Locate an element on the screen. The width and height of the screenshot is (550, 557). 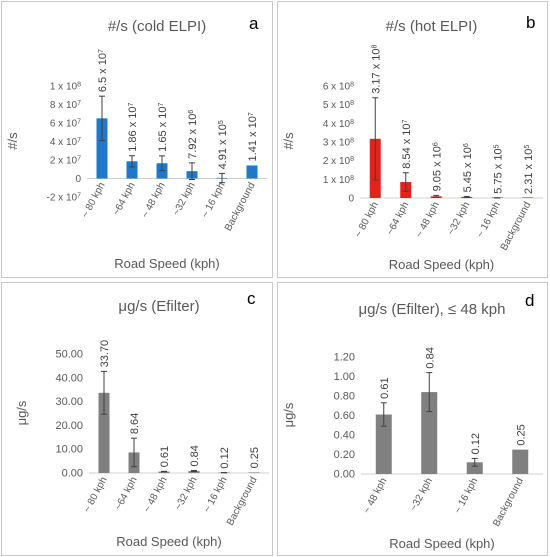
x-tick-label-group: ~ 80 kph is located at coordinates (367, 219).